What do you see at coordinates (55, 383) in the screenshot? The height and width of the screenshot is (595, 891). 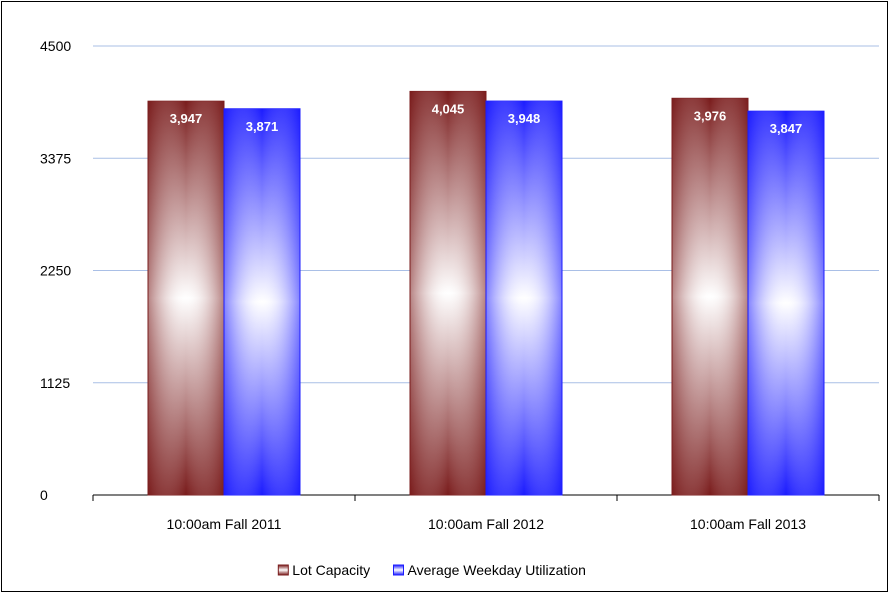 I see `y-tick-label: 1125` at bounding box center [55, 383].